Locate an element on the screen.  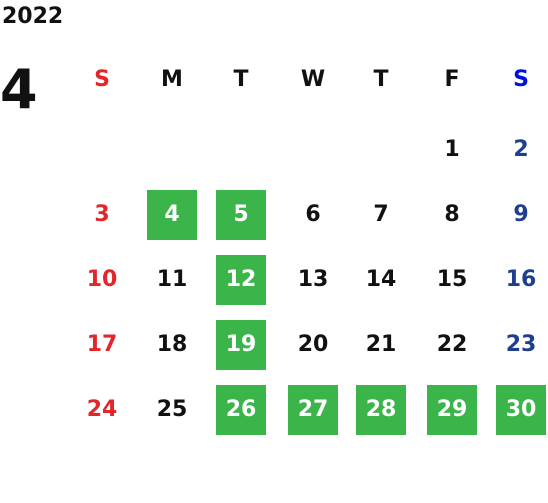
day-cell: 27 is located at coordinates (313, 410).